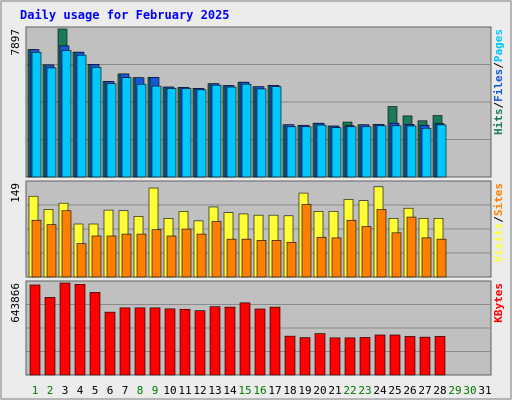 The width and height of the screenshot is (512, 400). I want to click on x-tick-label: 19, so click(304, 390).